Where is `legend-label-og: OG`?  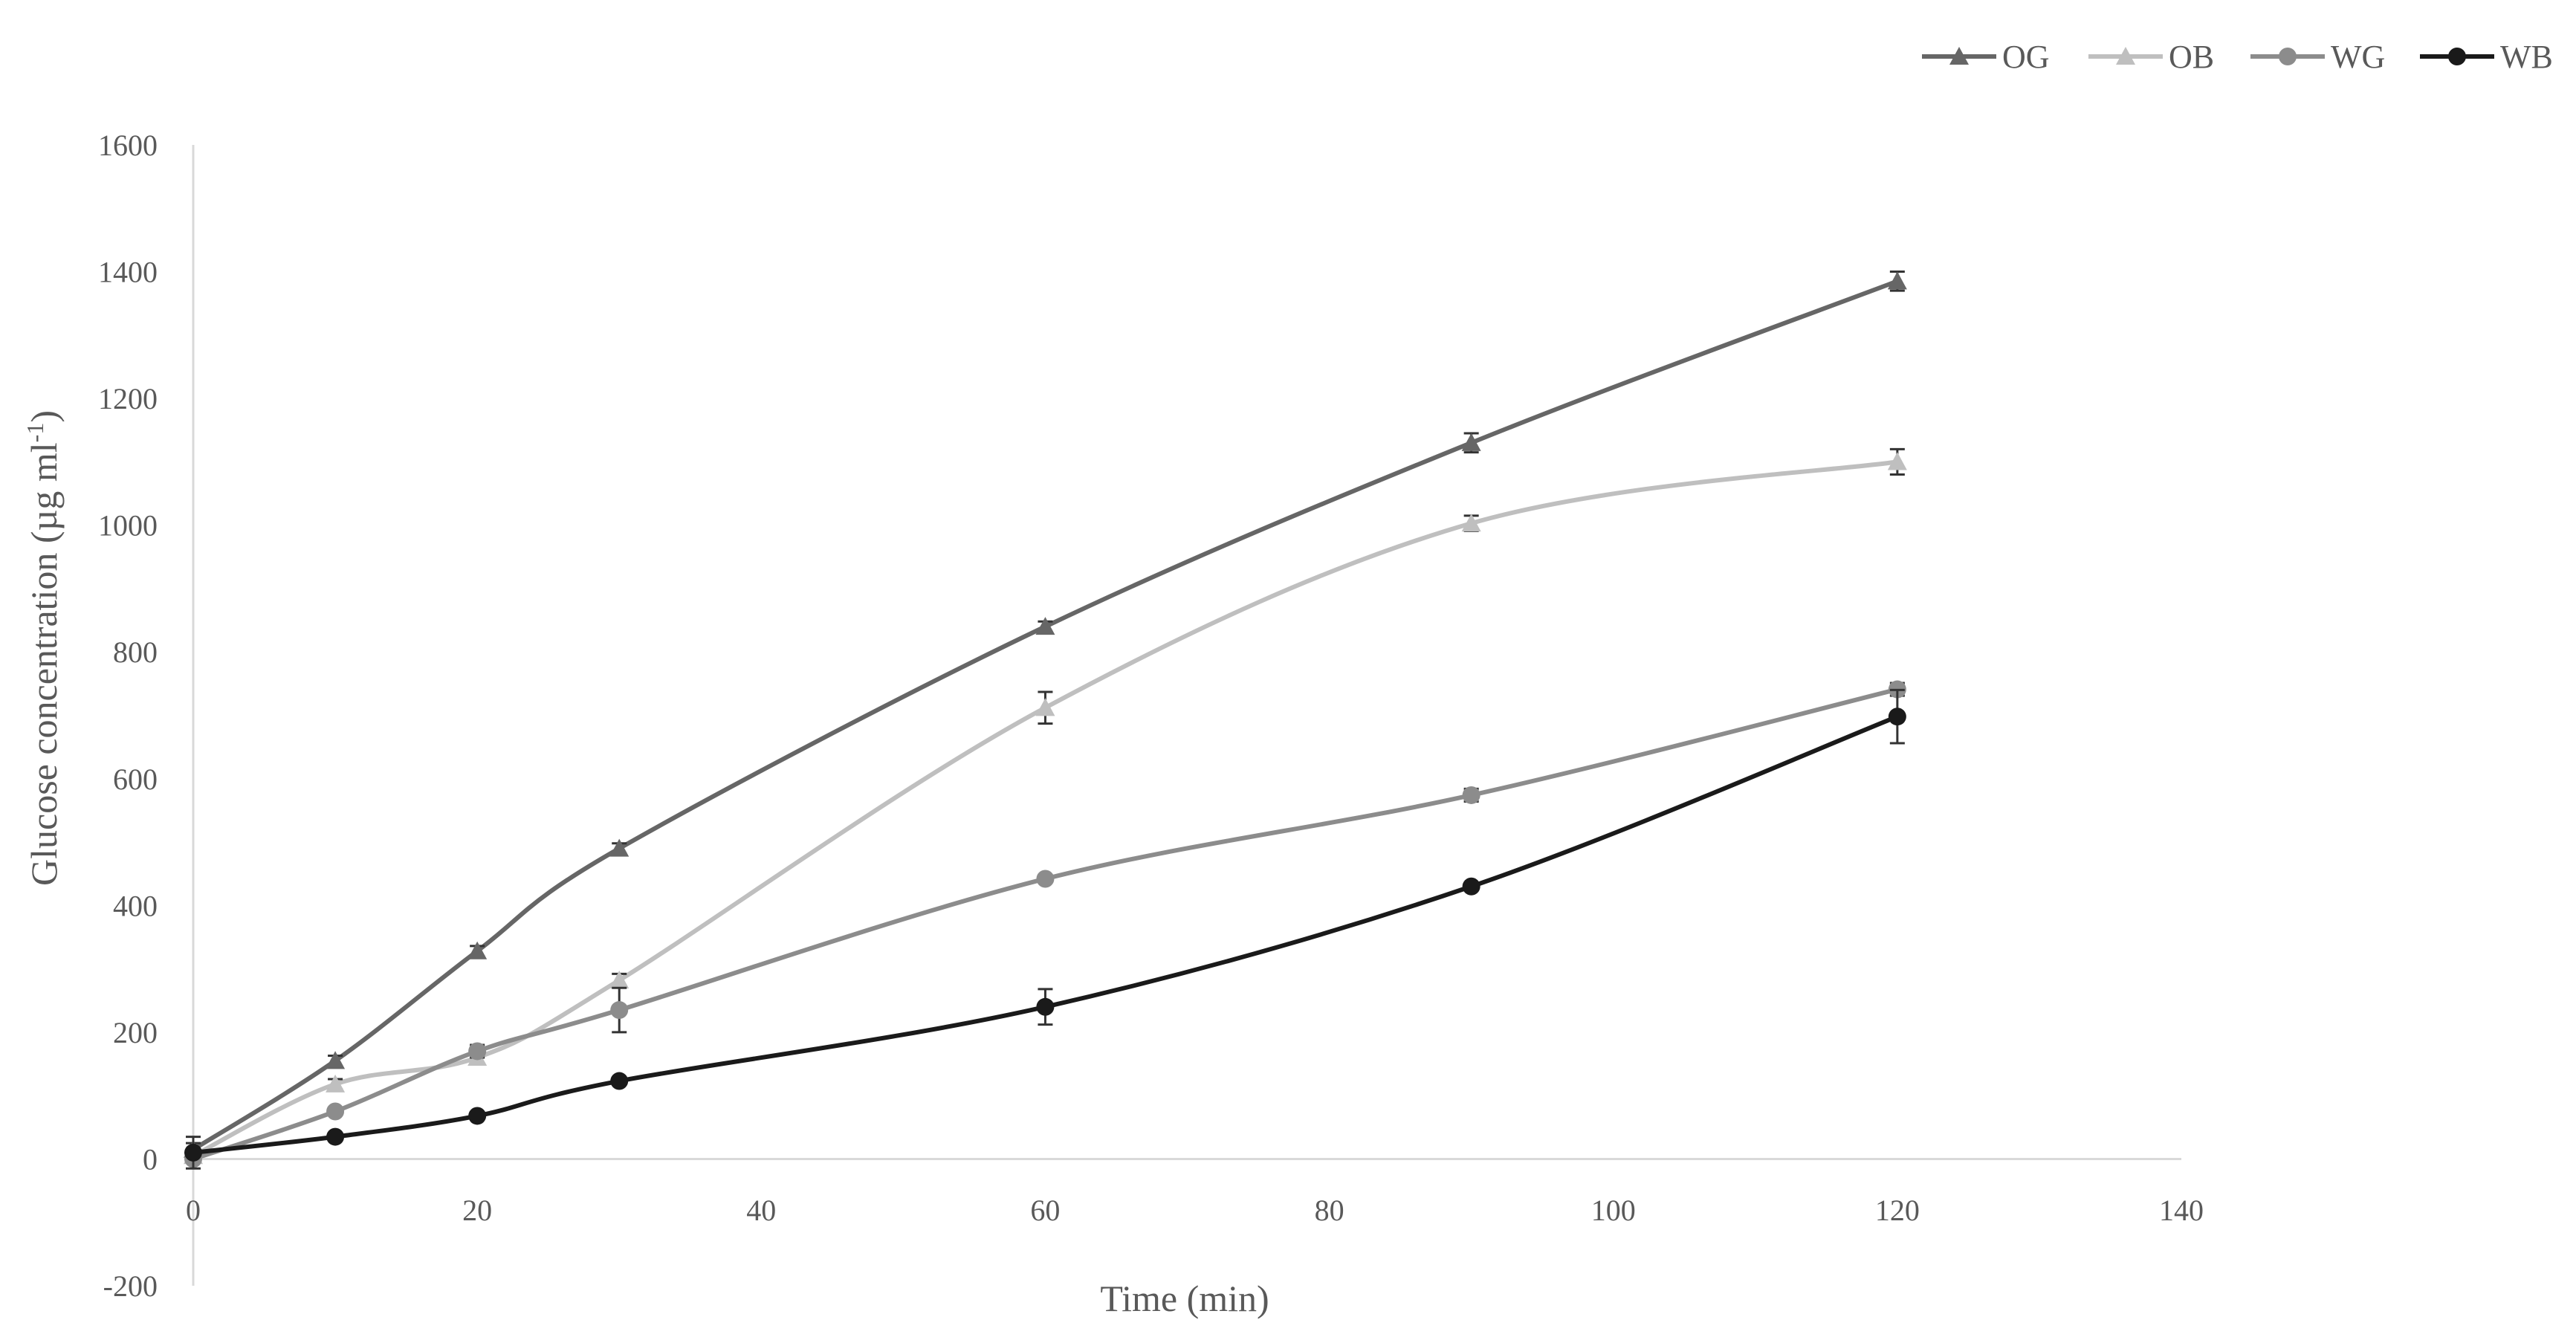 legend-label-og: OG is located at coordinates (2026, 57).